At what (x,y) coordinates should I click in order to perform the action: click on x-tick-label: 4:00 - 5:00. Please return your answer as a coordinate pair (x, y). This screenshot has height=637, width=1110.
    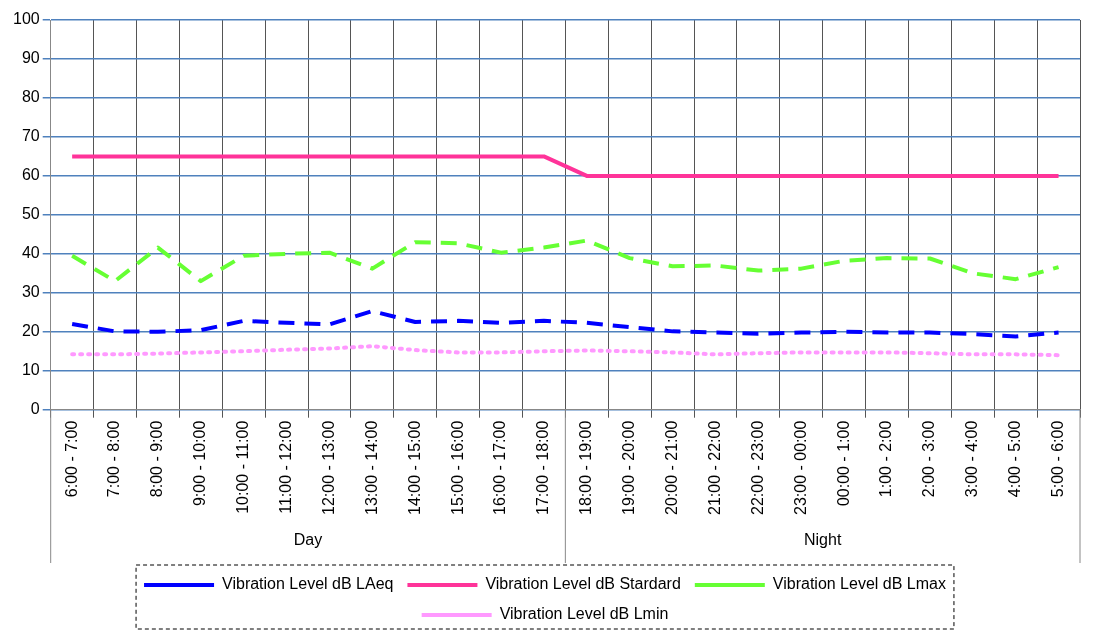
    Looking at the image, I should click on (1015, 459).